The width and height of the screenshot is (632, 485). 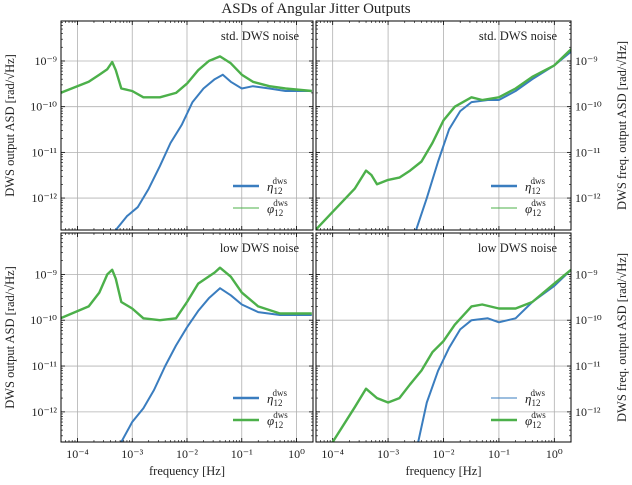 What do you see at coordinates (315, 9) in the screenshot?
I see `figure-title: ASDs of Angular Jitter Outputs` at bounding box center [315, 9].